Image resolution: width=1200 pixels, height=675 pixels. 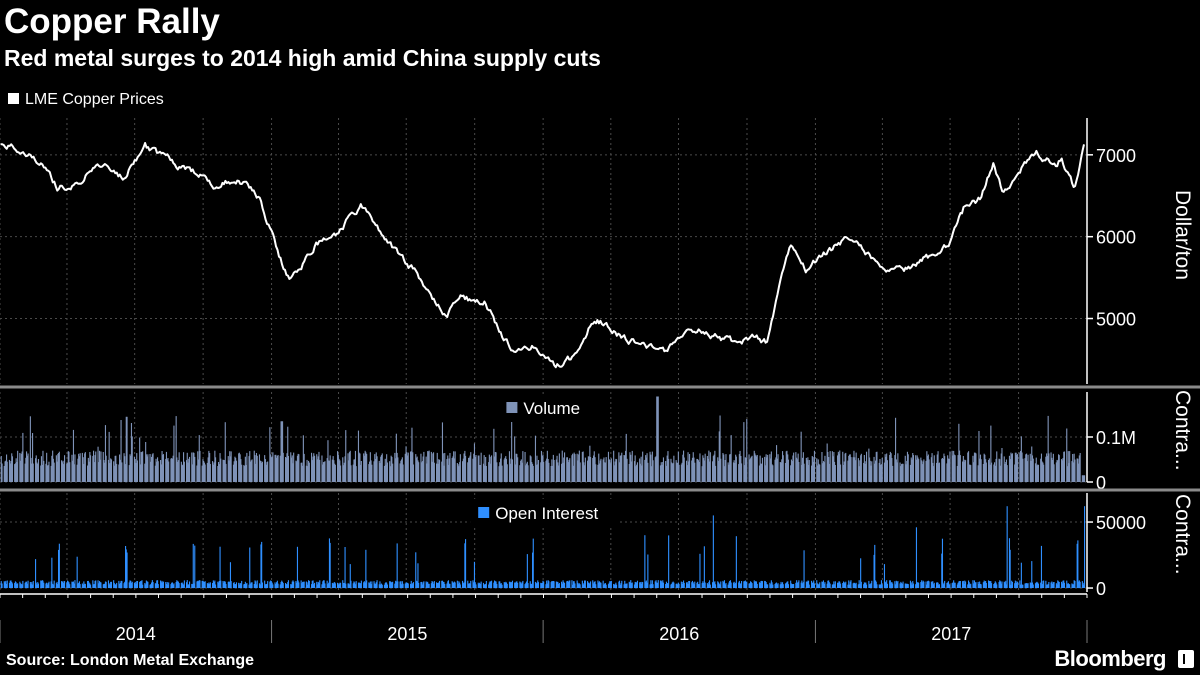 What do you see at coordinates (551, 408) in the screenshot?
I see `legend-volume-label: Volume` at bounding box center [551, 408].